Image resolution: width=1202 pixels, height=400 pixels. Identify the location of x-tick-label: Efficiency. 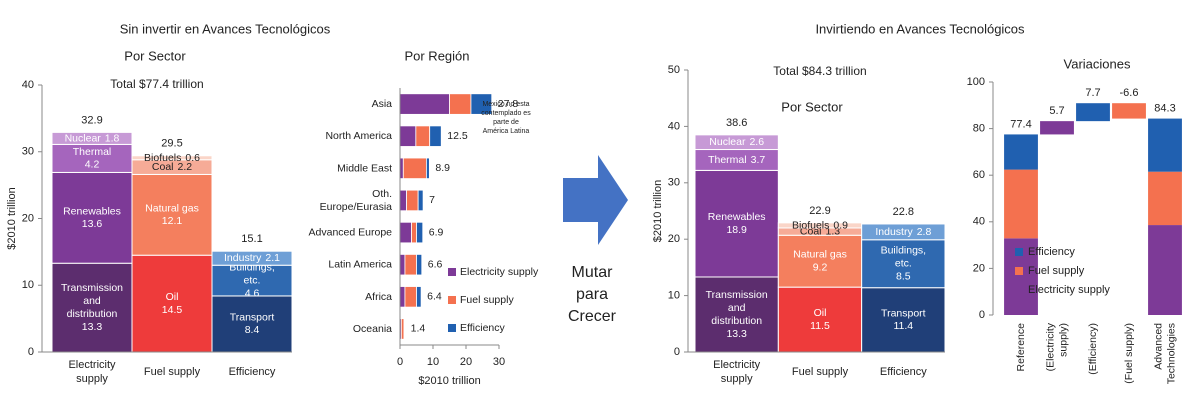
(252, 372).